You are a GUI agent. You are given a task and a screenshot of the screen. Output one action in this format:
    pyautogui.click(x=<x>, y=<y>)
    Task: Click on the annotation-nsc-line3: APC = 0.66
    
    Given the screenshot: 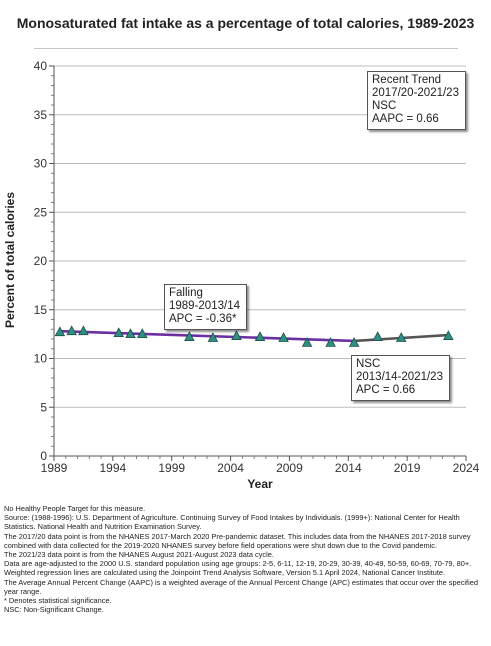 What is the action you would take?
    pyautogui.click(x=386, y=390)
    